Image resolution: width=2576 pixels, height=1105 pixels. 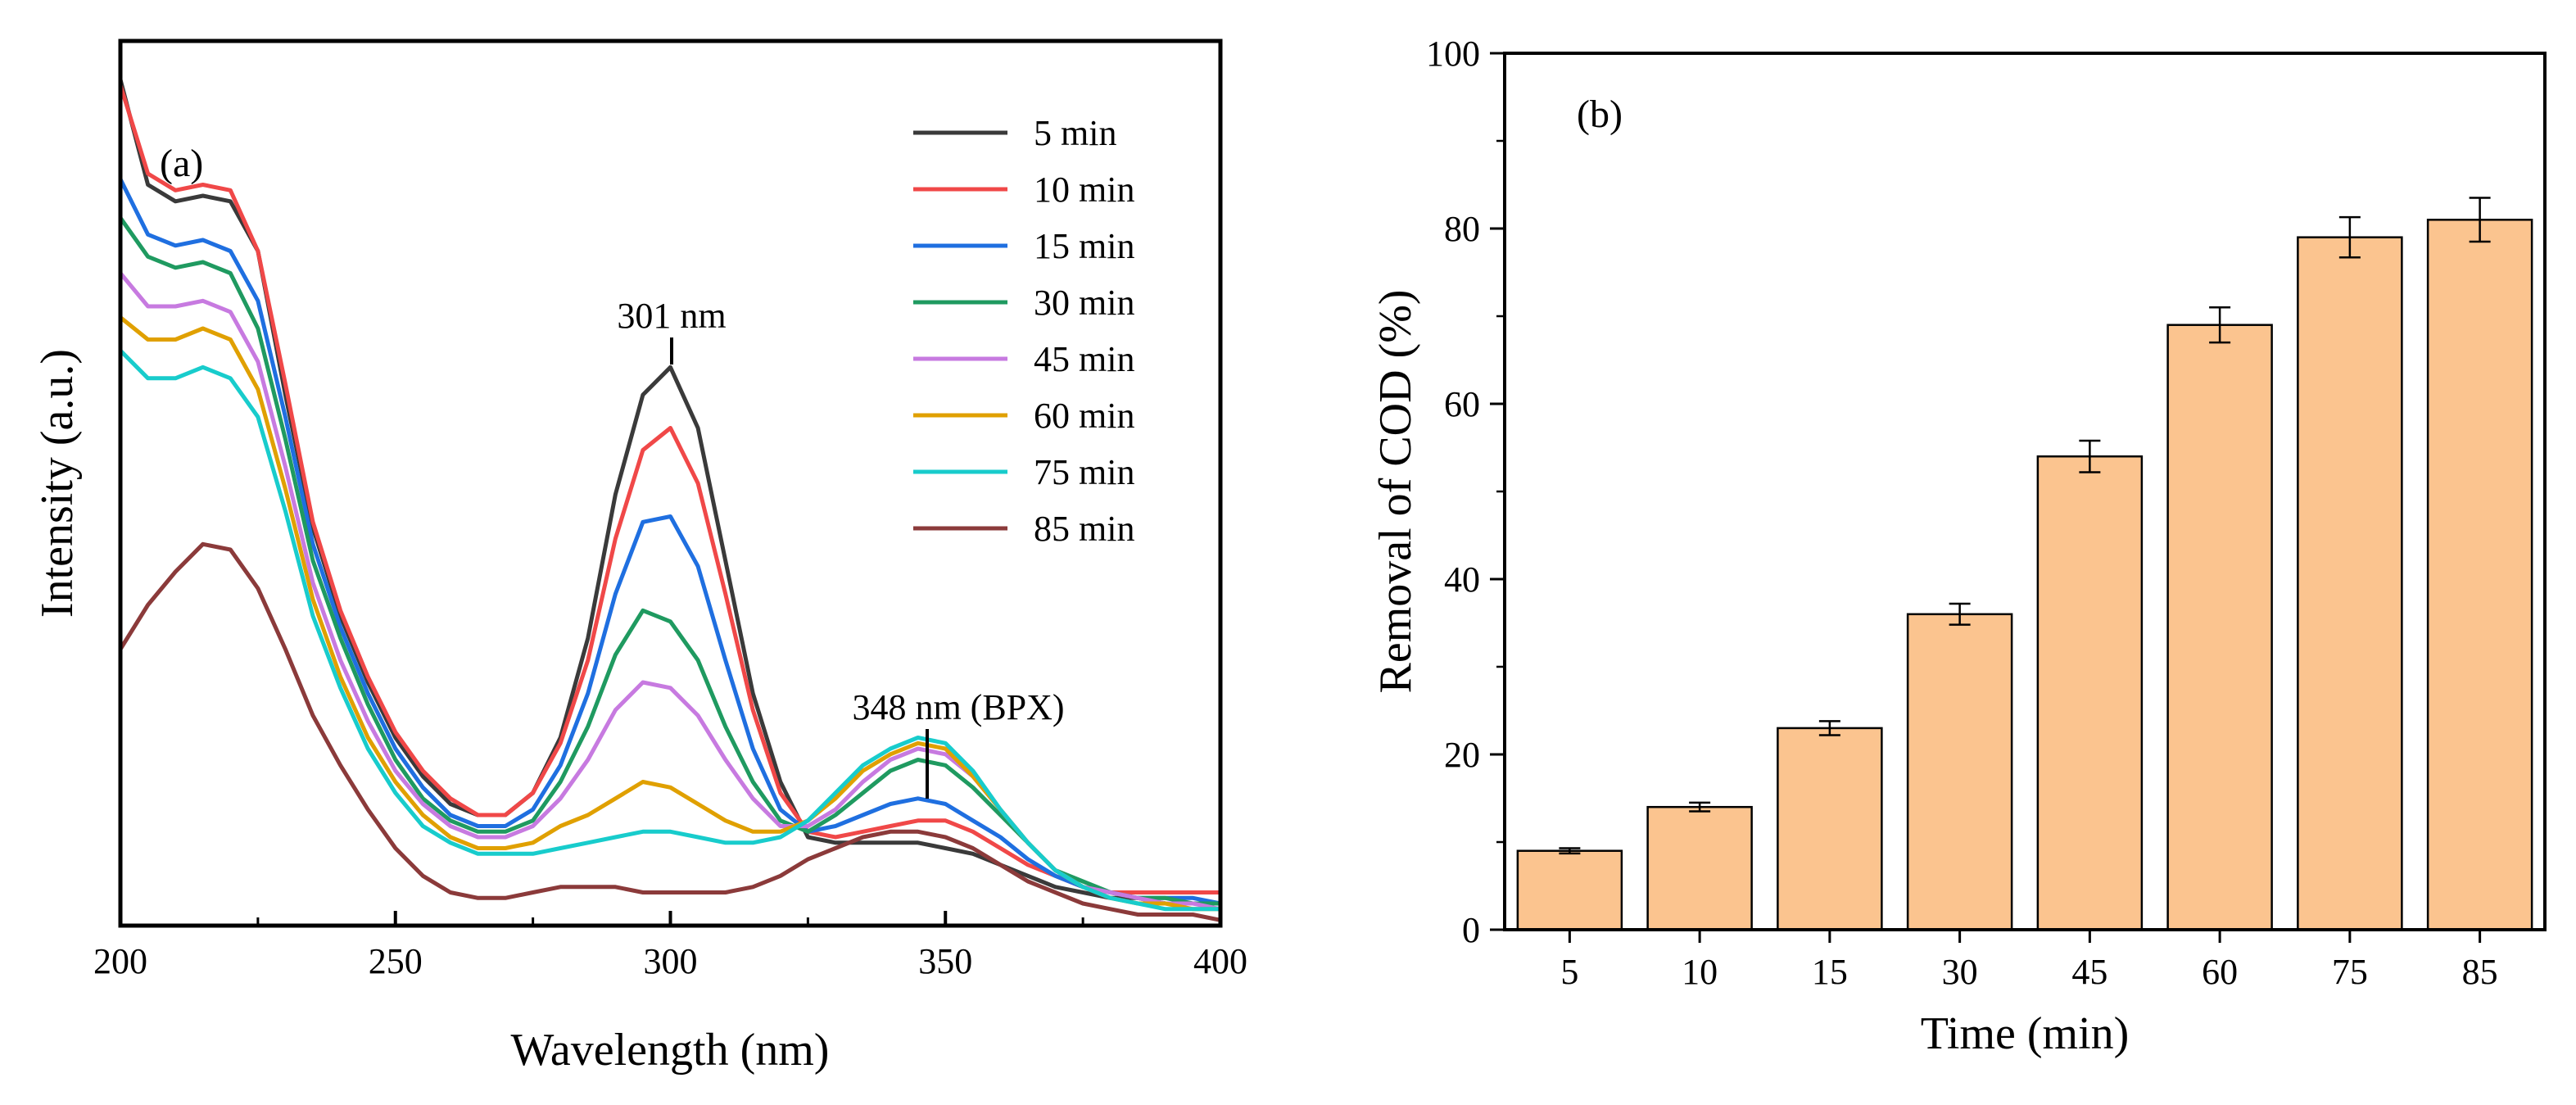 What do you see at coordinates (671, 316) in the screenshot?
I see `annotation-301nm: 301 nm` at bounding box center [671, 316].